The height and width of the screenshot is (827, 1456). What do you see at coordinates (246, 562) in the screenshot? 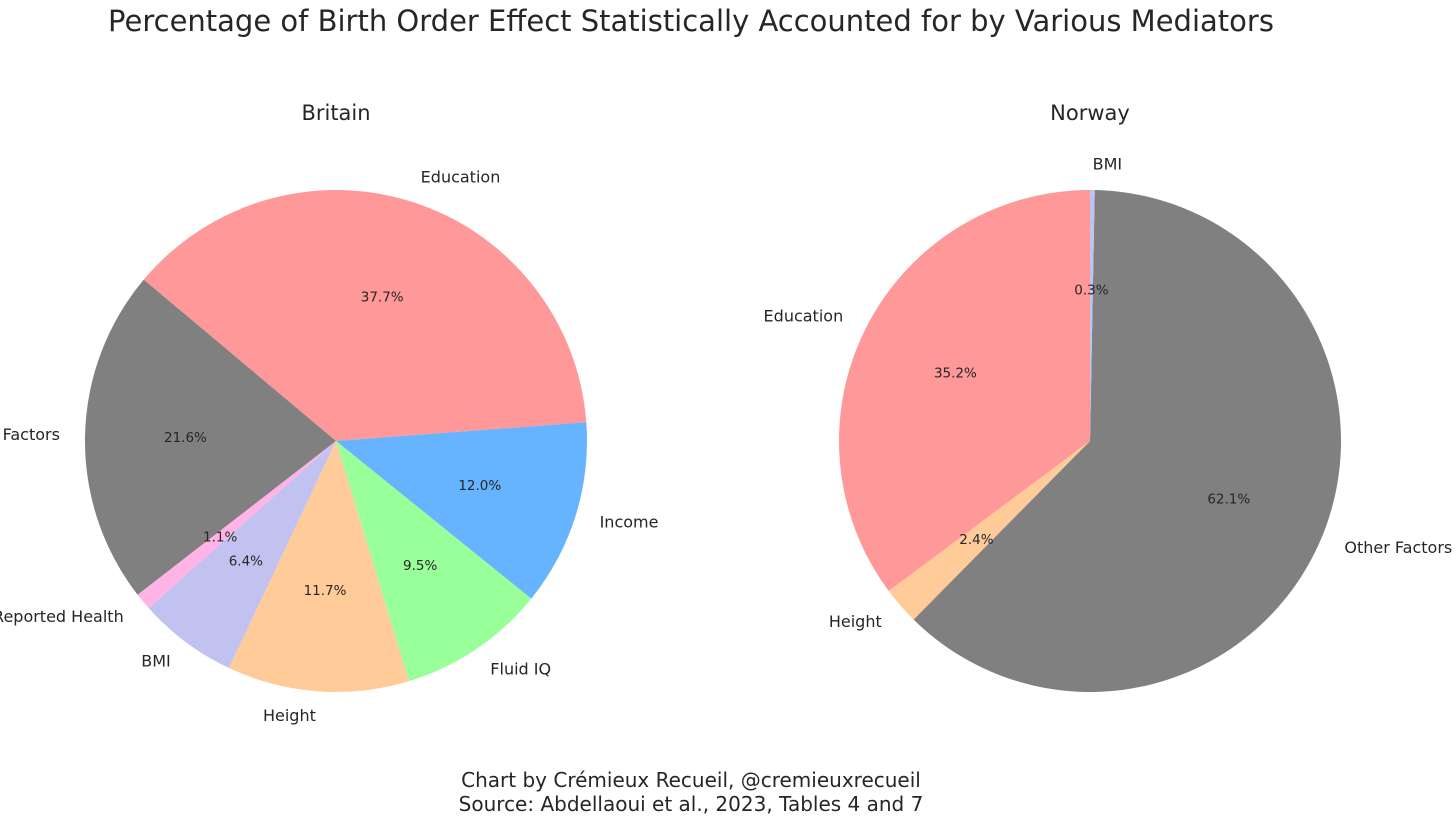
I see `pie-pct-bmi: 6.4%` at bounding box center [246, 562].